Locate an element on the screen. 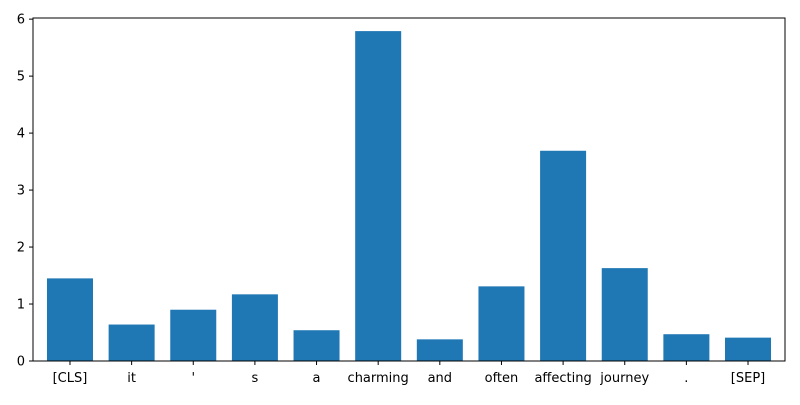  x-tick-label-2: ' is located at coordinates (193, 378).